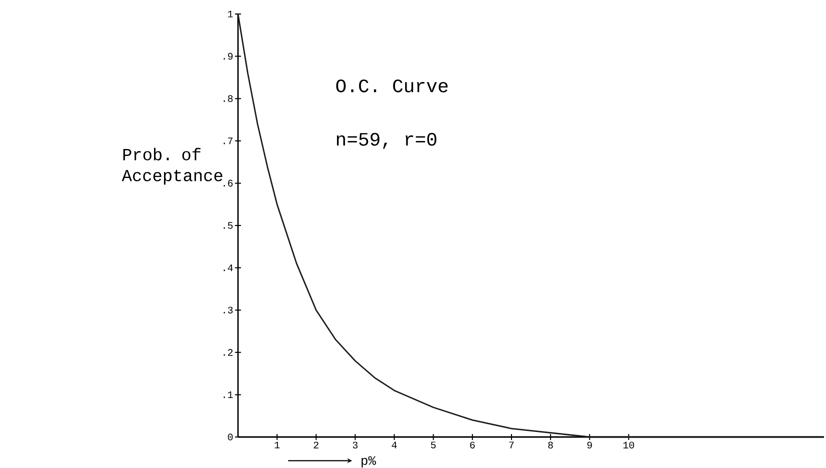 This screenshot has width=826, height=468. What do you see at coordinates (228, 141) in the screenshot?
I see `y-tick-label: .7` at bounding box center [228, 141].